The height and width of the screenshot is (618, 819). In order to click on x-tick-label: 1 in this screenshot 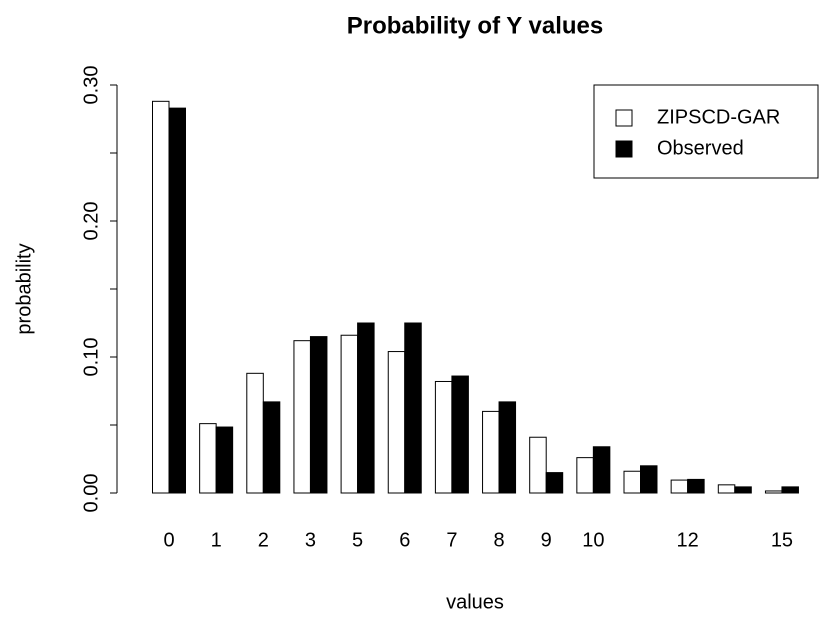, I will do `click(216, 540)`.